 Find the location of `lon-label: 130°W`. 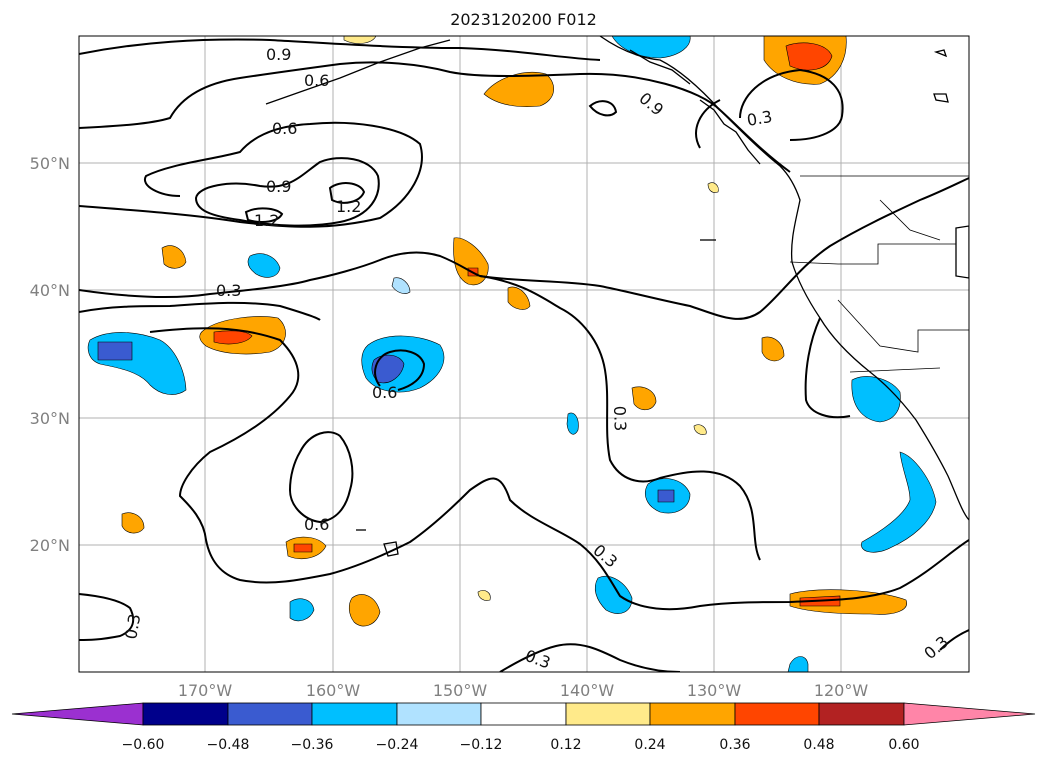

lon-label: 130°W is located at coordinates (714, 690).